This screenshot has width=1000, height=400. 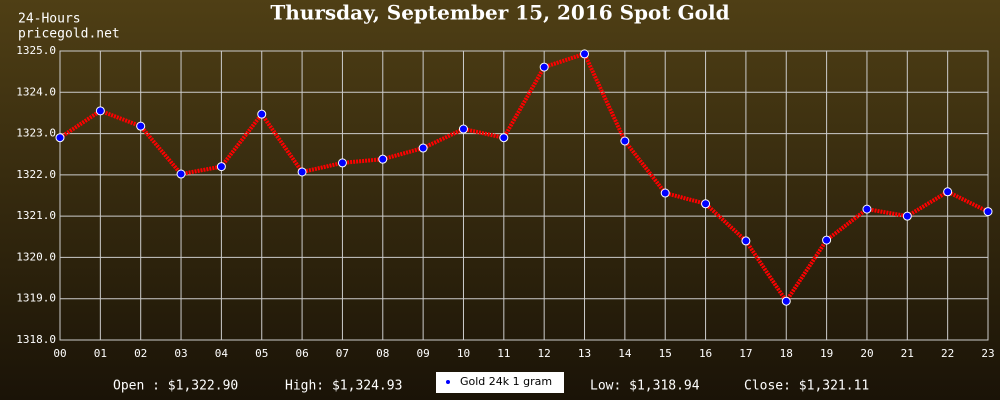 I want to click on x-tick-label: 08, so click(x=382, y=353).